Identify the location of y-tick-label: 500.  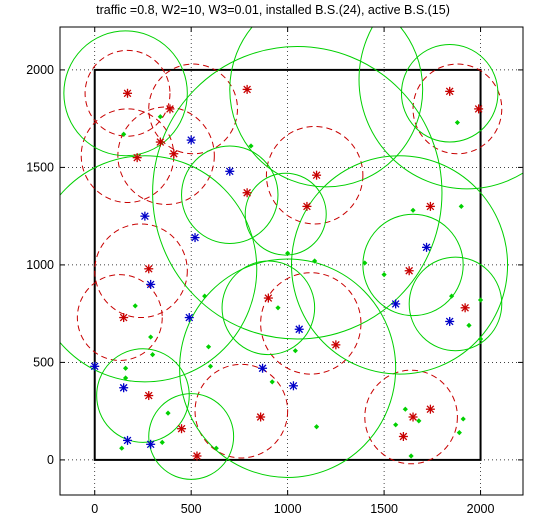
(43, 362).